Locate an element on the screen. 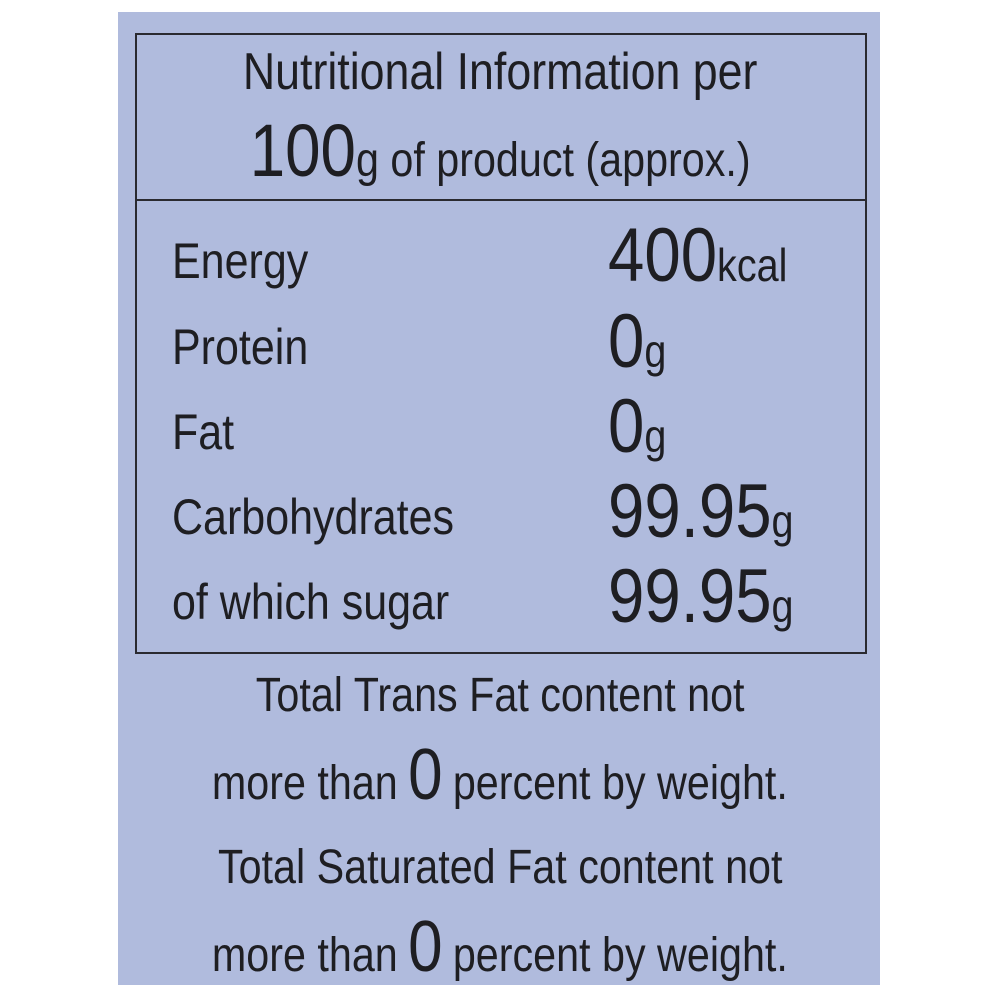 This screenshot has width=1000, height=1000. value-number: 400 is located at coordinates (663, 255).